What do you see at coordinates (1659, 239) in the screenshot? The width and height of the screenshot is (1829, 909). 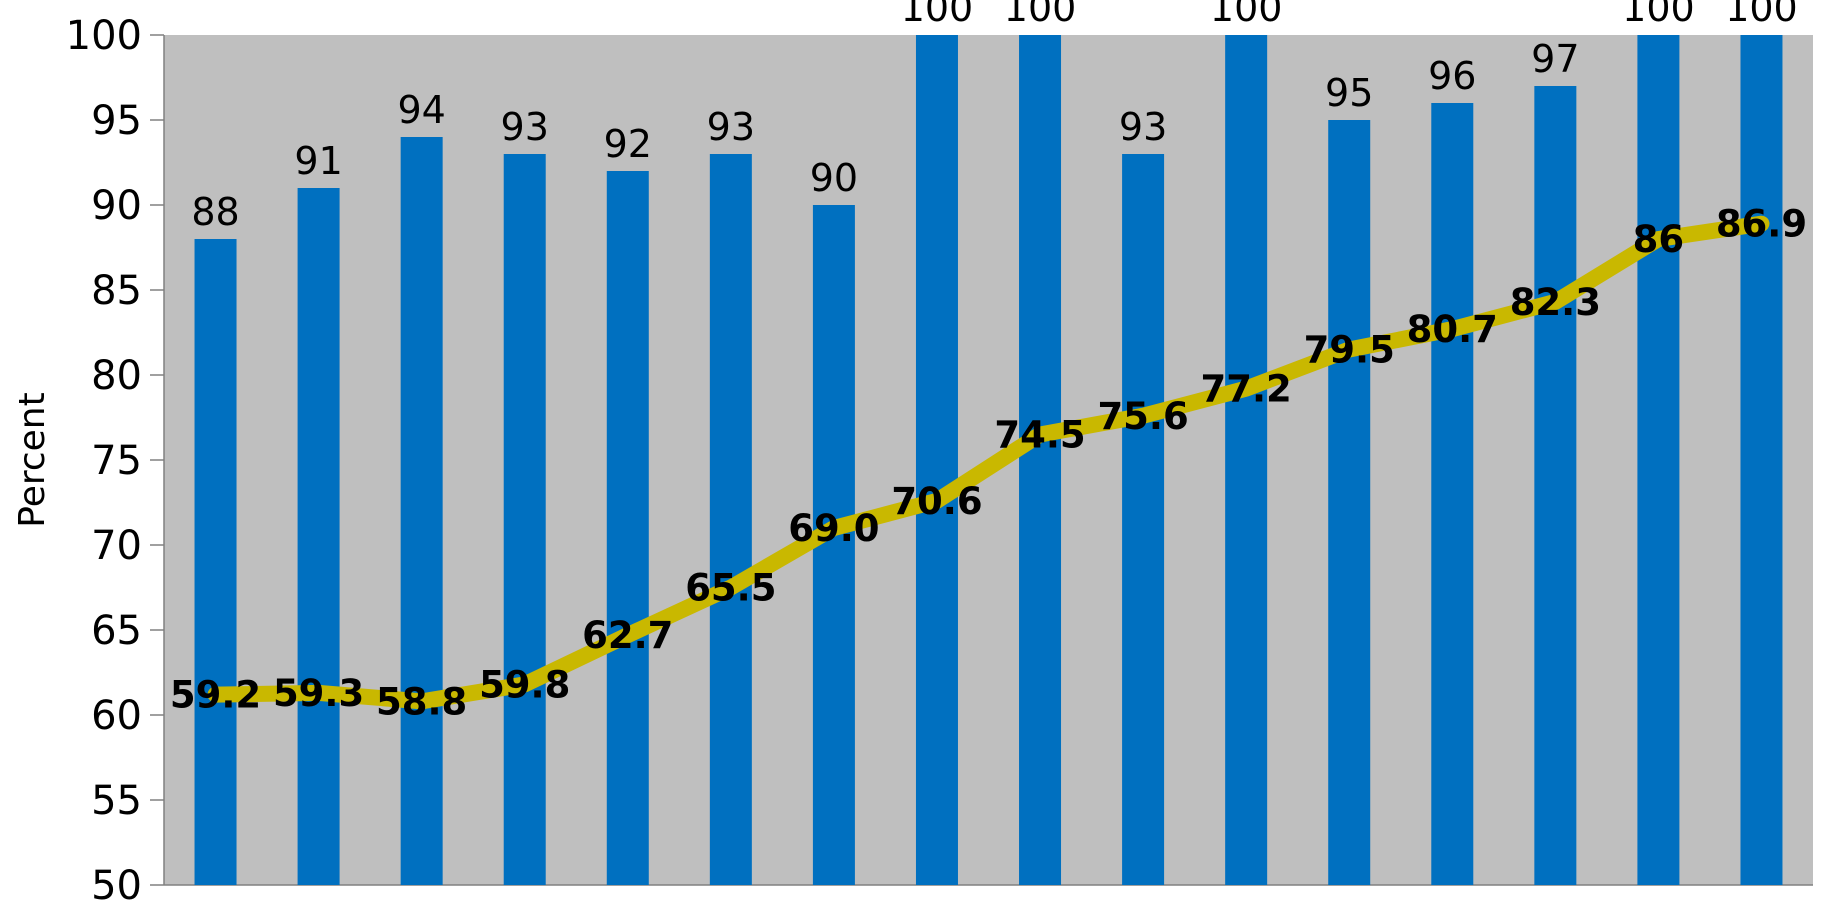 I see `line-data-label: 86` at bounding box center [1659, 239].